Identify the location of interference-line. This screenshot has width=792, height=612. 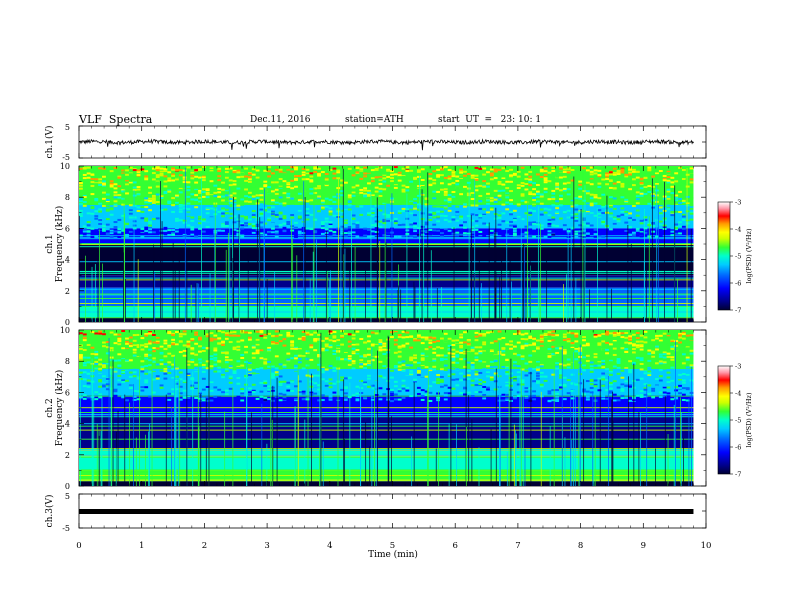
(386, 238).